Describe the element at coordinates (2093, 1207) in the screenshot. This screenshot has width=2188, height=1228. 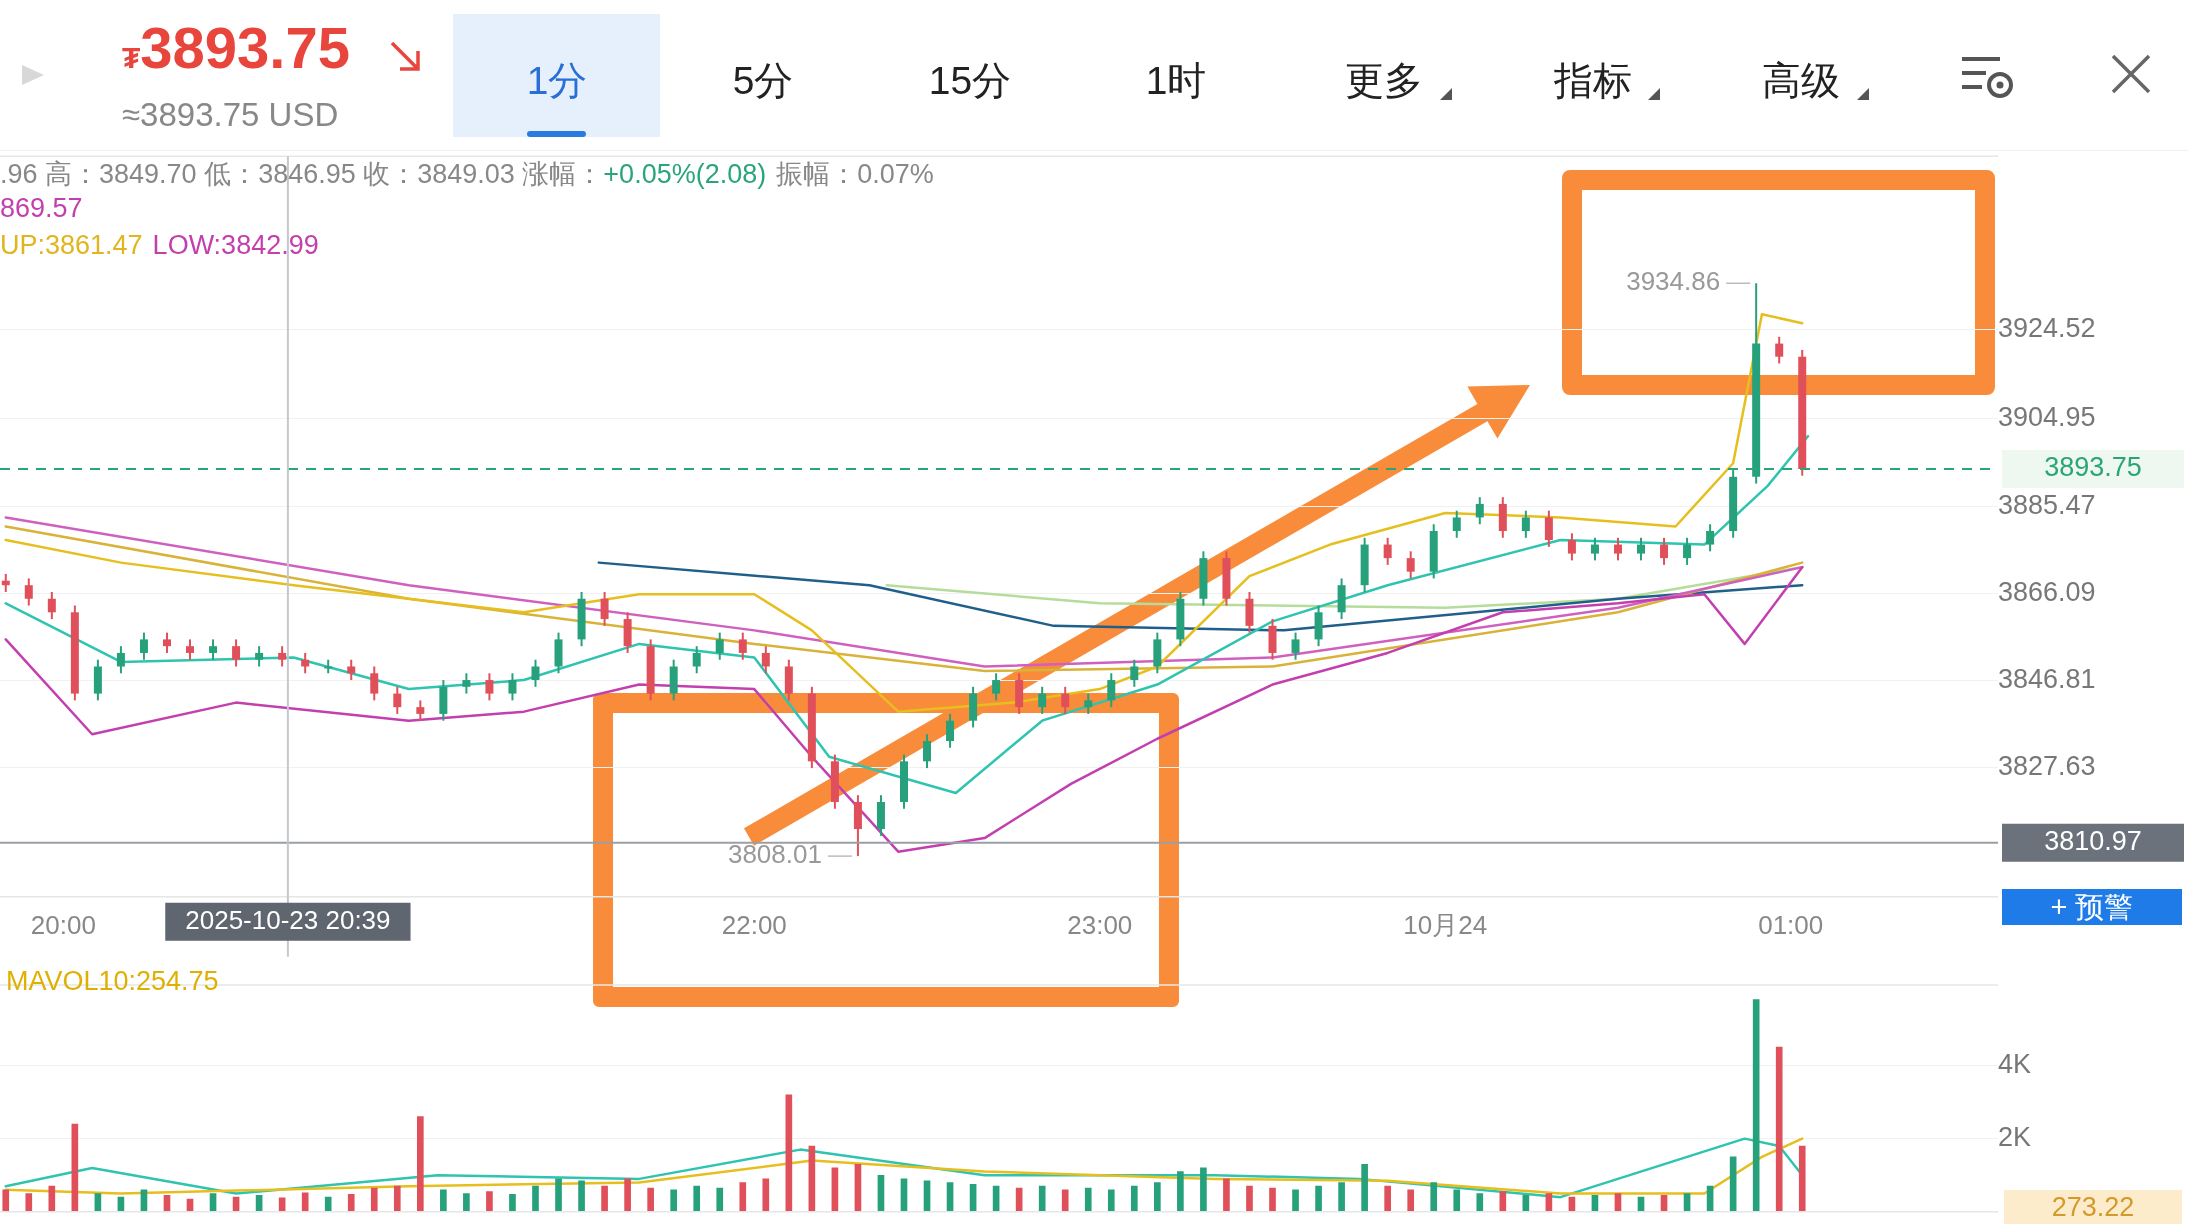
I see `text: 273.22` at that location.